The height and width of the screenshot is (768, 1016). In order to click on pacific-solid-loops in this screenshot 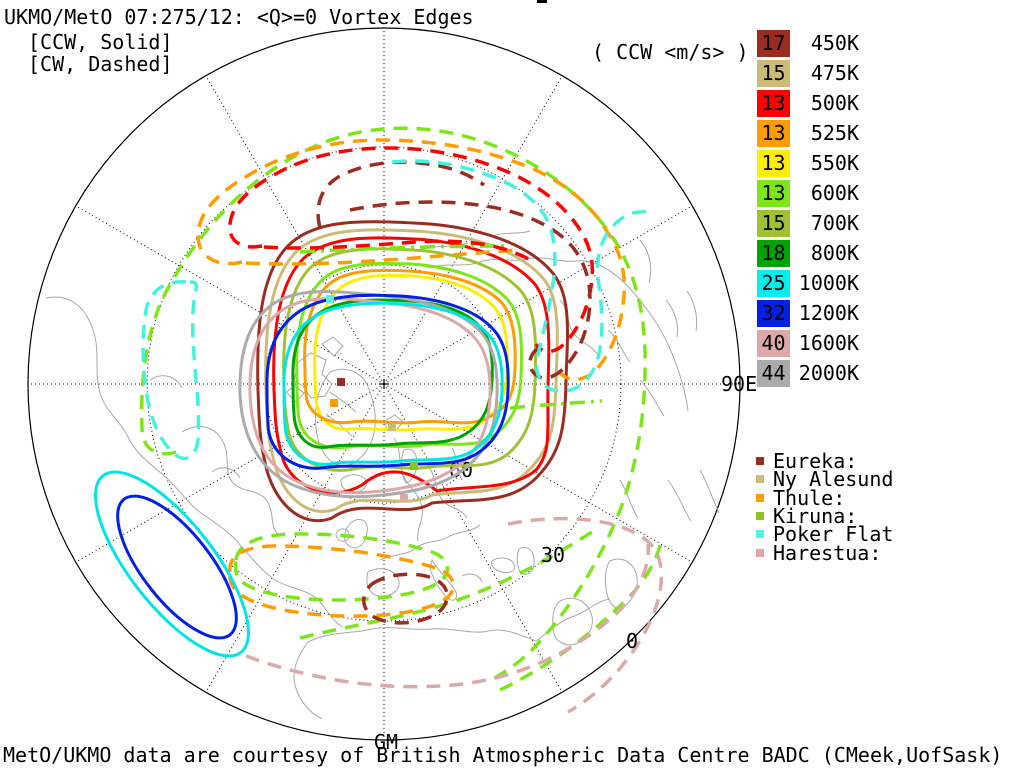, I will do `click(172, 564)`.